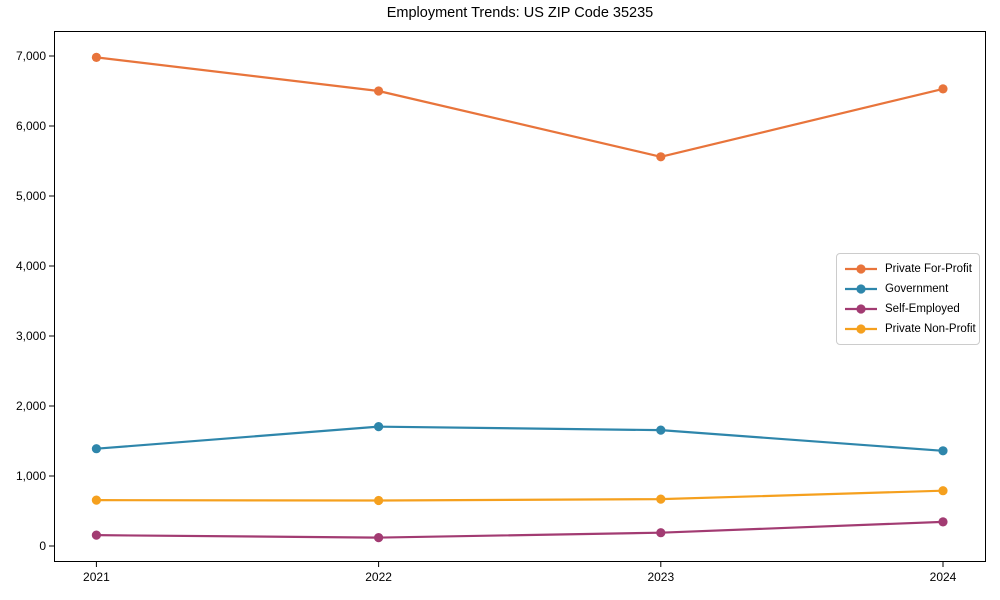 The height and width of the screenshot is (600, 1000). I want to click on y-tick-label: 3,000, so click(31, 336).